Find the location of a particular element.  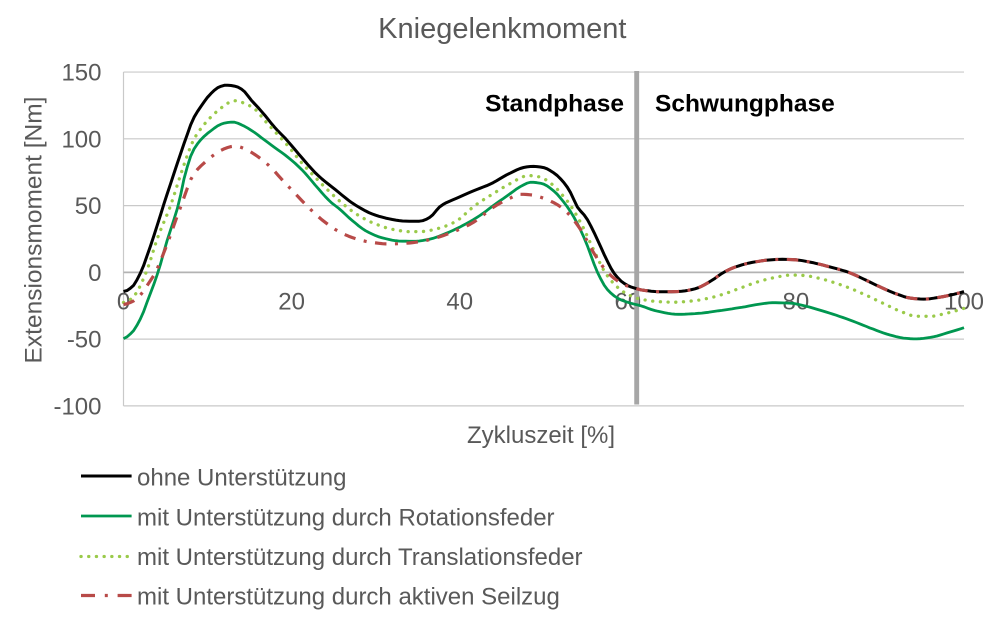

svg-text: Standphase is located at coordinates (554, 104).